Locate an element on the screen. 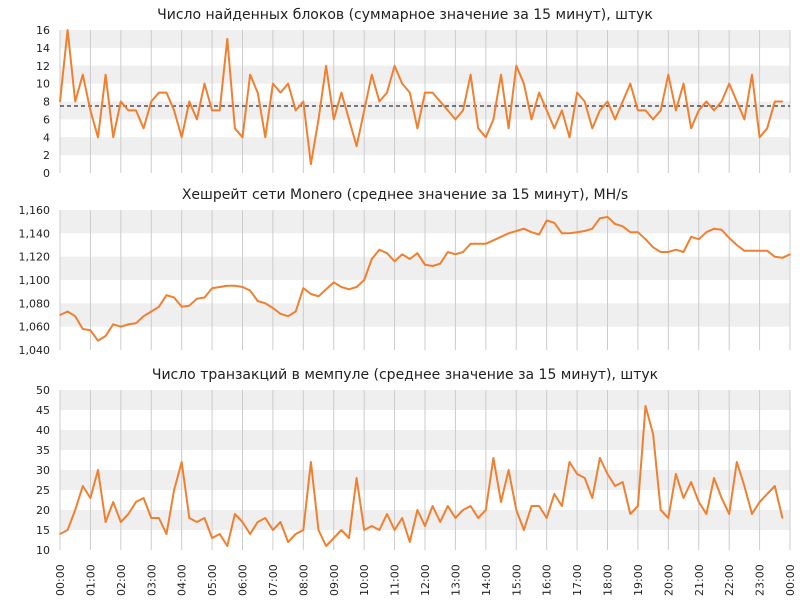 This screenshot has height=604, width=800. y-tick-label: 15 is located at coordinates (43, 530).